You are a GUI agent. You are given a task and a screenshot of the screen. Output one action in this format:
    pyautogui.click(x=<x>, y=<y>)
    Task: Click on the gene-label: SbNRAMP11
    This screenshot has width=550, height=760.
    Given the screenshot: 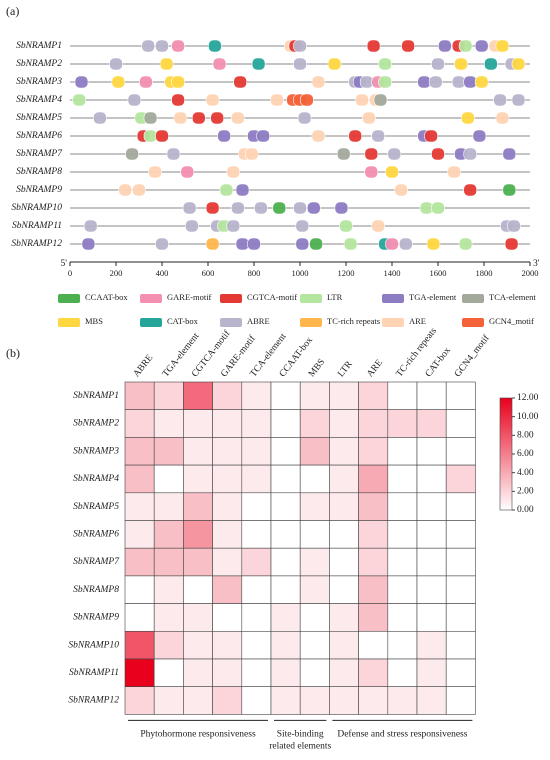 What is the action you would take?
    pyautogui.click(x=37, y=226)
    